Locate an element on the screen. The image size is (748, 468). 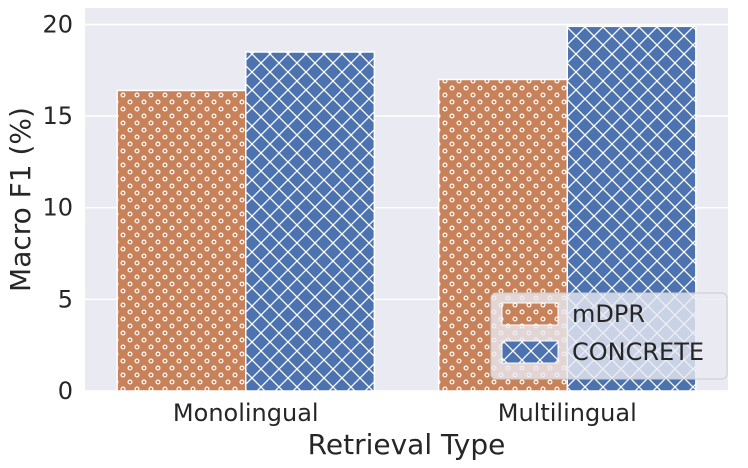
legend-swatch-mdpr is located at coordinates (530, 314).